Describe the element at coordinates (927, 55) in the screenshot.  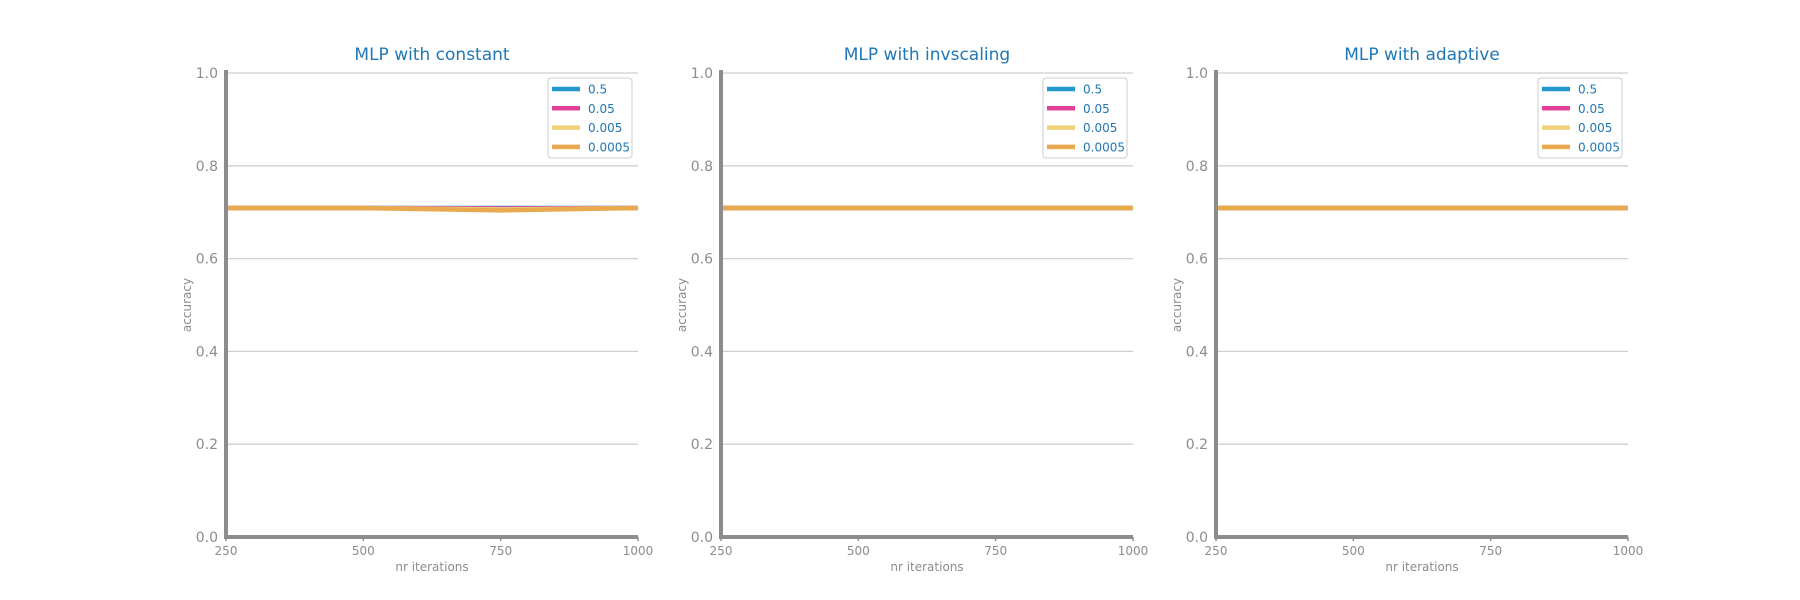
I see `chart-title: MLP with invscaling` at that location.